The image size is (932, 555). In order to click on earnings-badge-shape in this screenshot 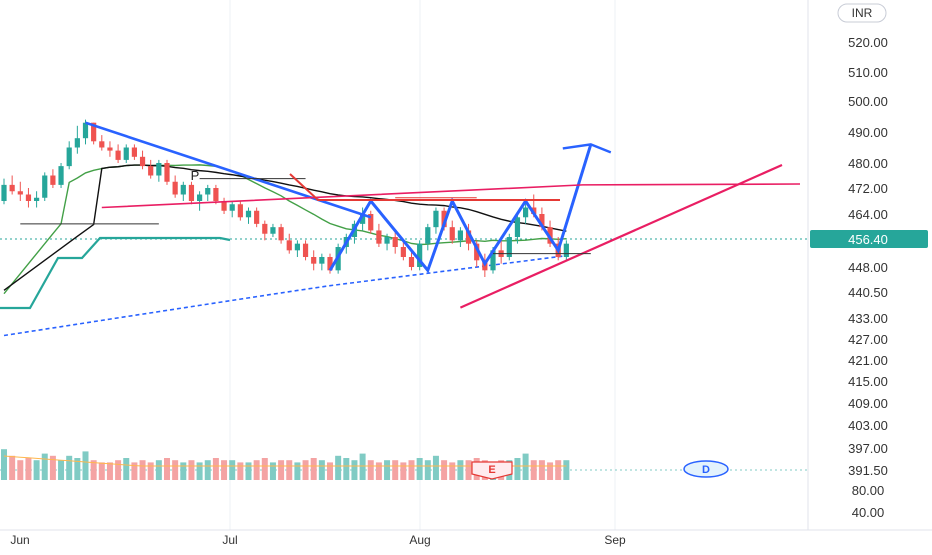, I will do `click(492, 470)`.